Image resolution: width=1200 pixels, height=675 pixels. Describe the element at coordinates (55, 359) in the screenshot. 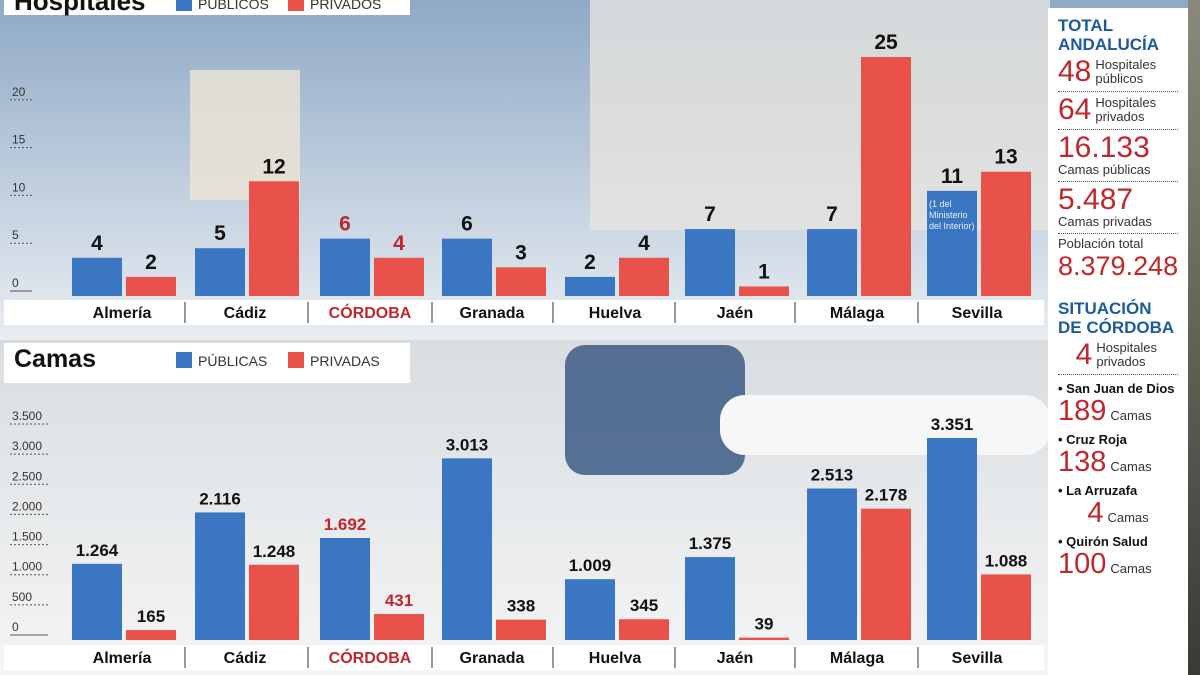

I see `chart-title: Camas` at that location.